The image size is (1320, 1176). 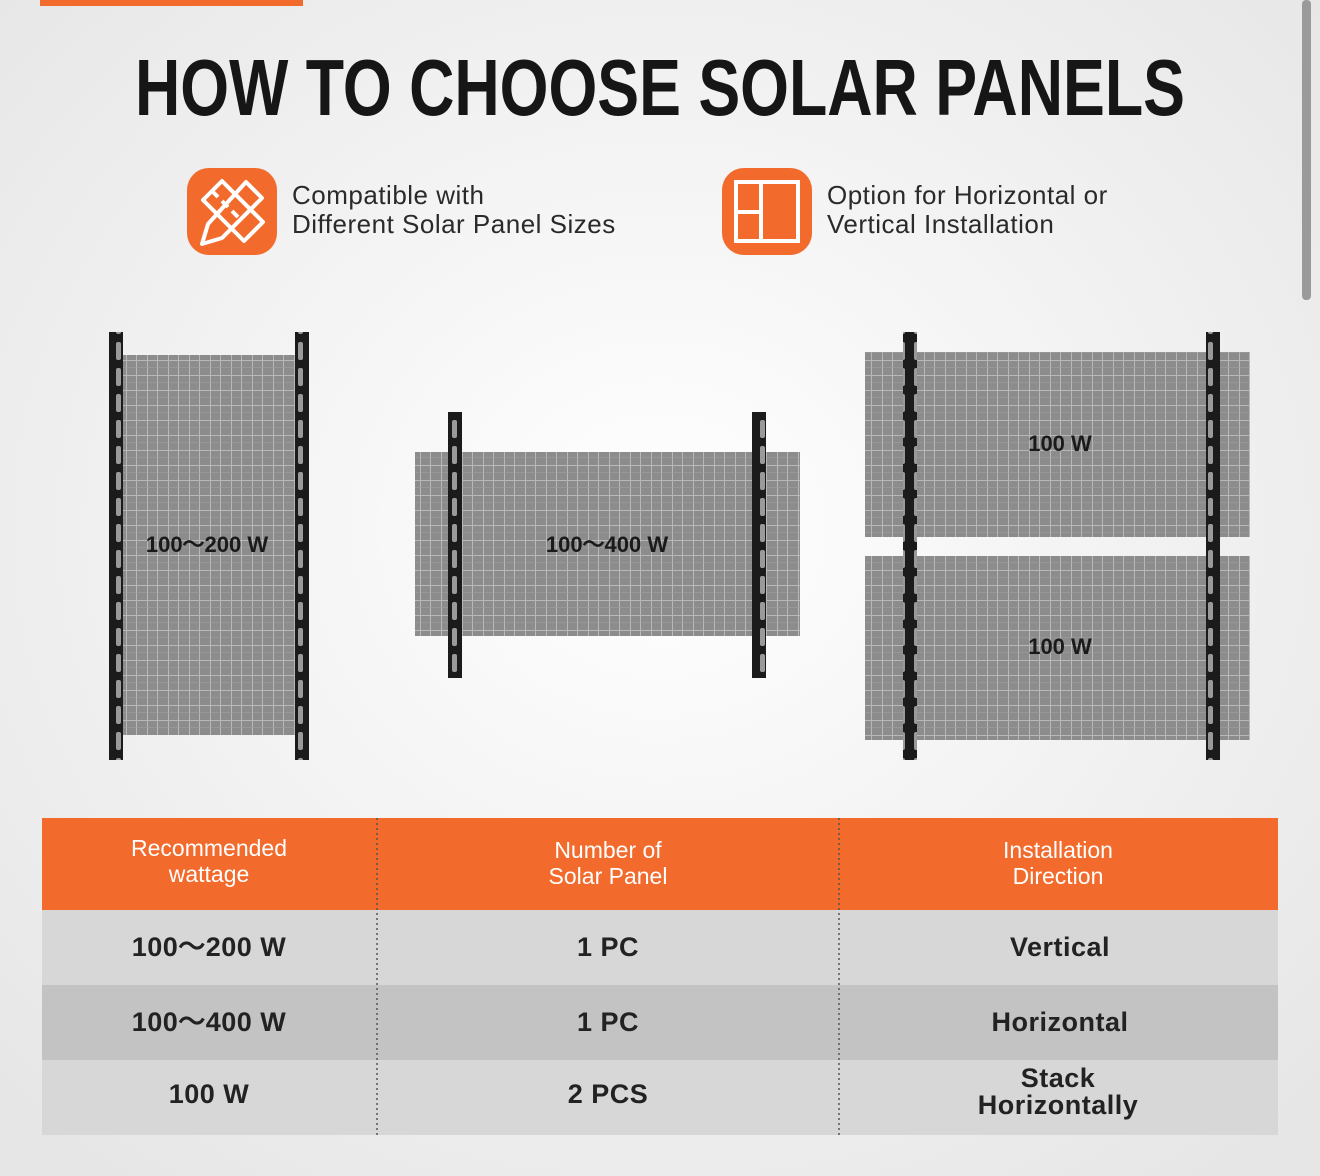 What do you see at coordinates (232, 212) in the screenshot?
I see `ruler-pencil-icon` at bounding box center [232, 212].